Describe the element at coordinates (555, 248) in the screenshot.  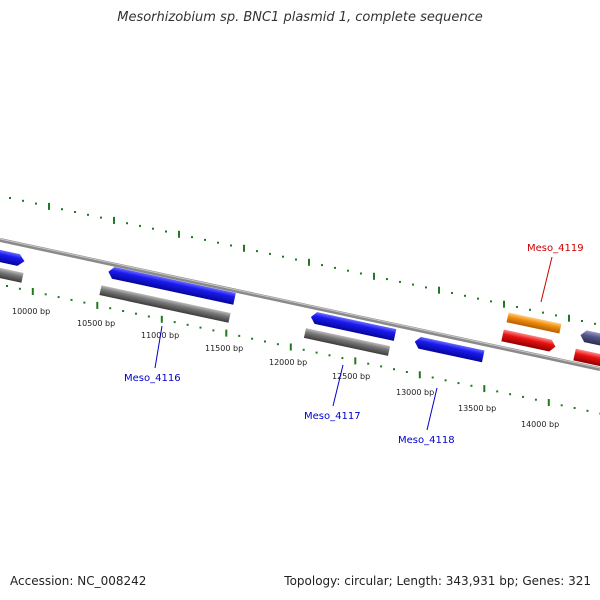
I see `gene-label-meso-4119: Meso_4119` at that location.